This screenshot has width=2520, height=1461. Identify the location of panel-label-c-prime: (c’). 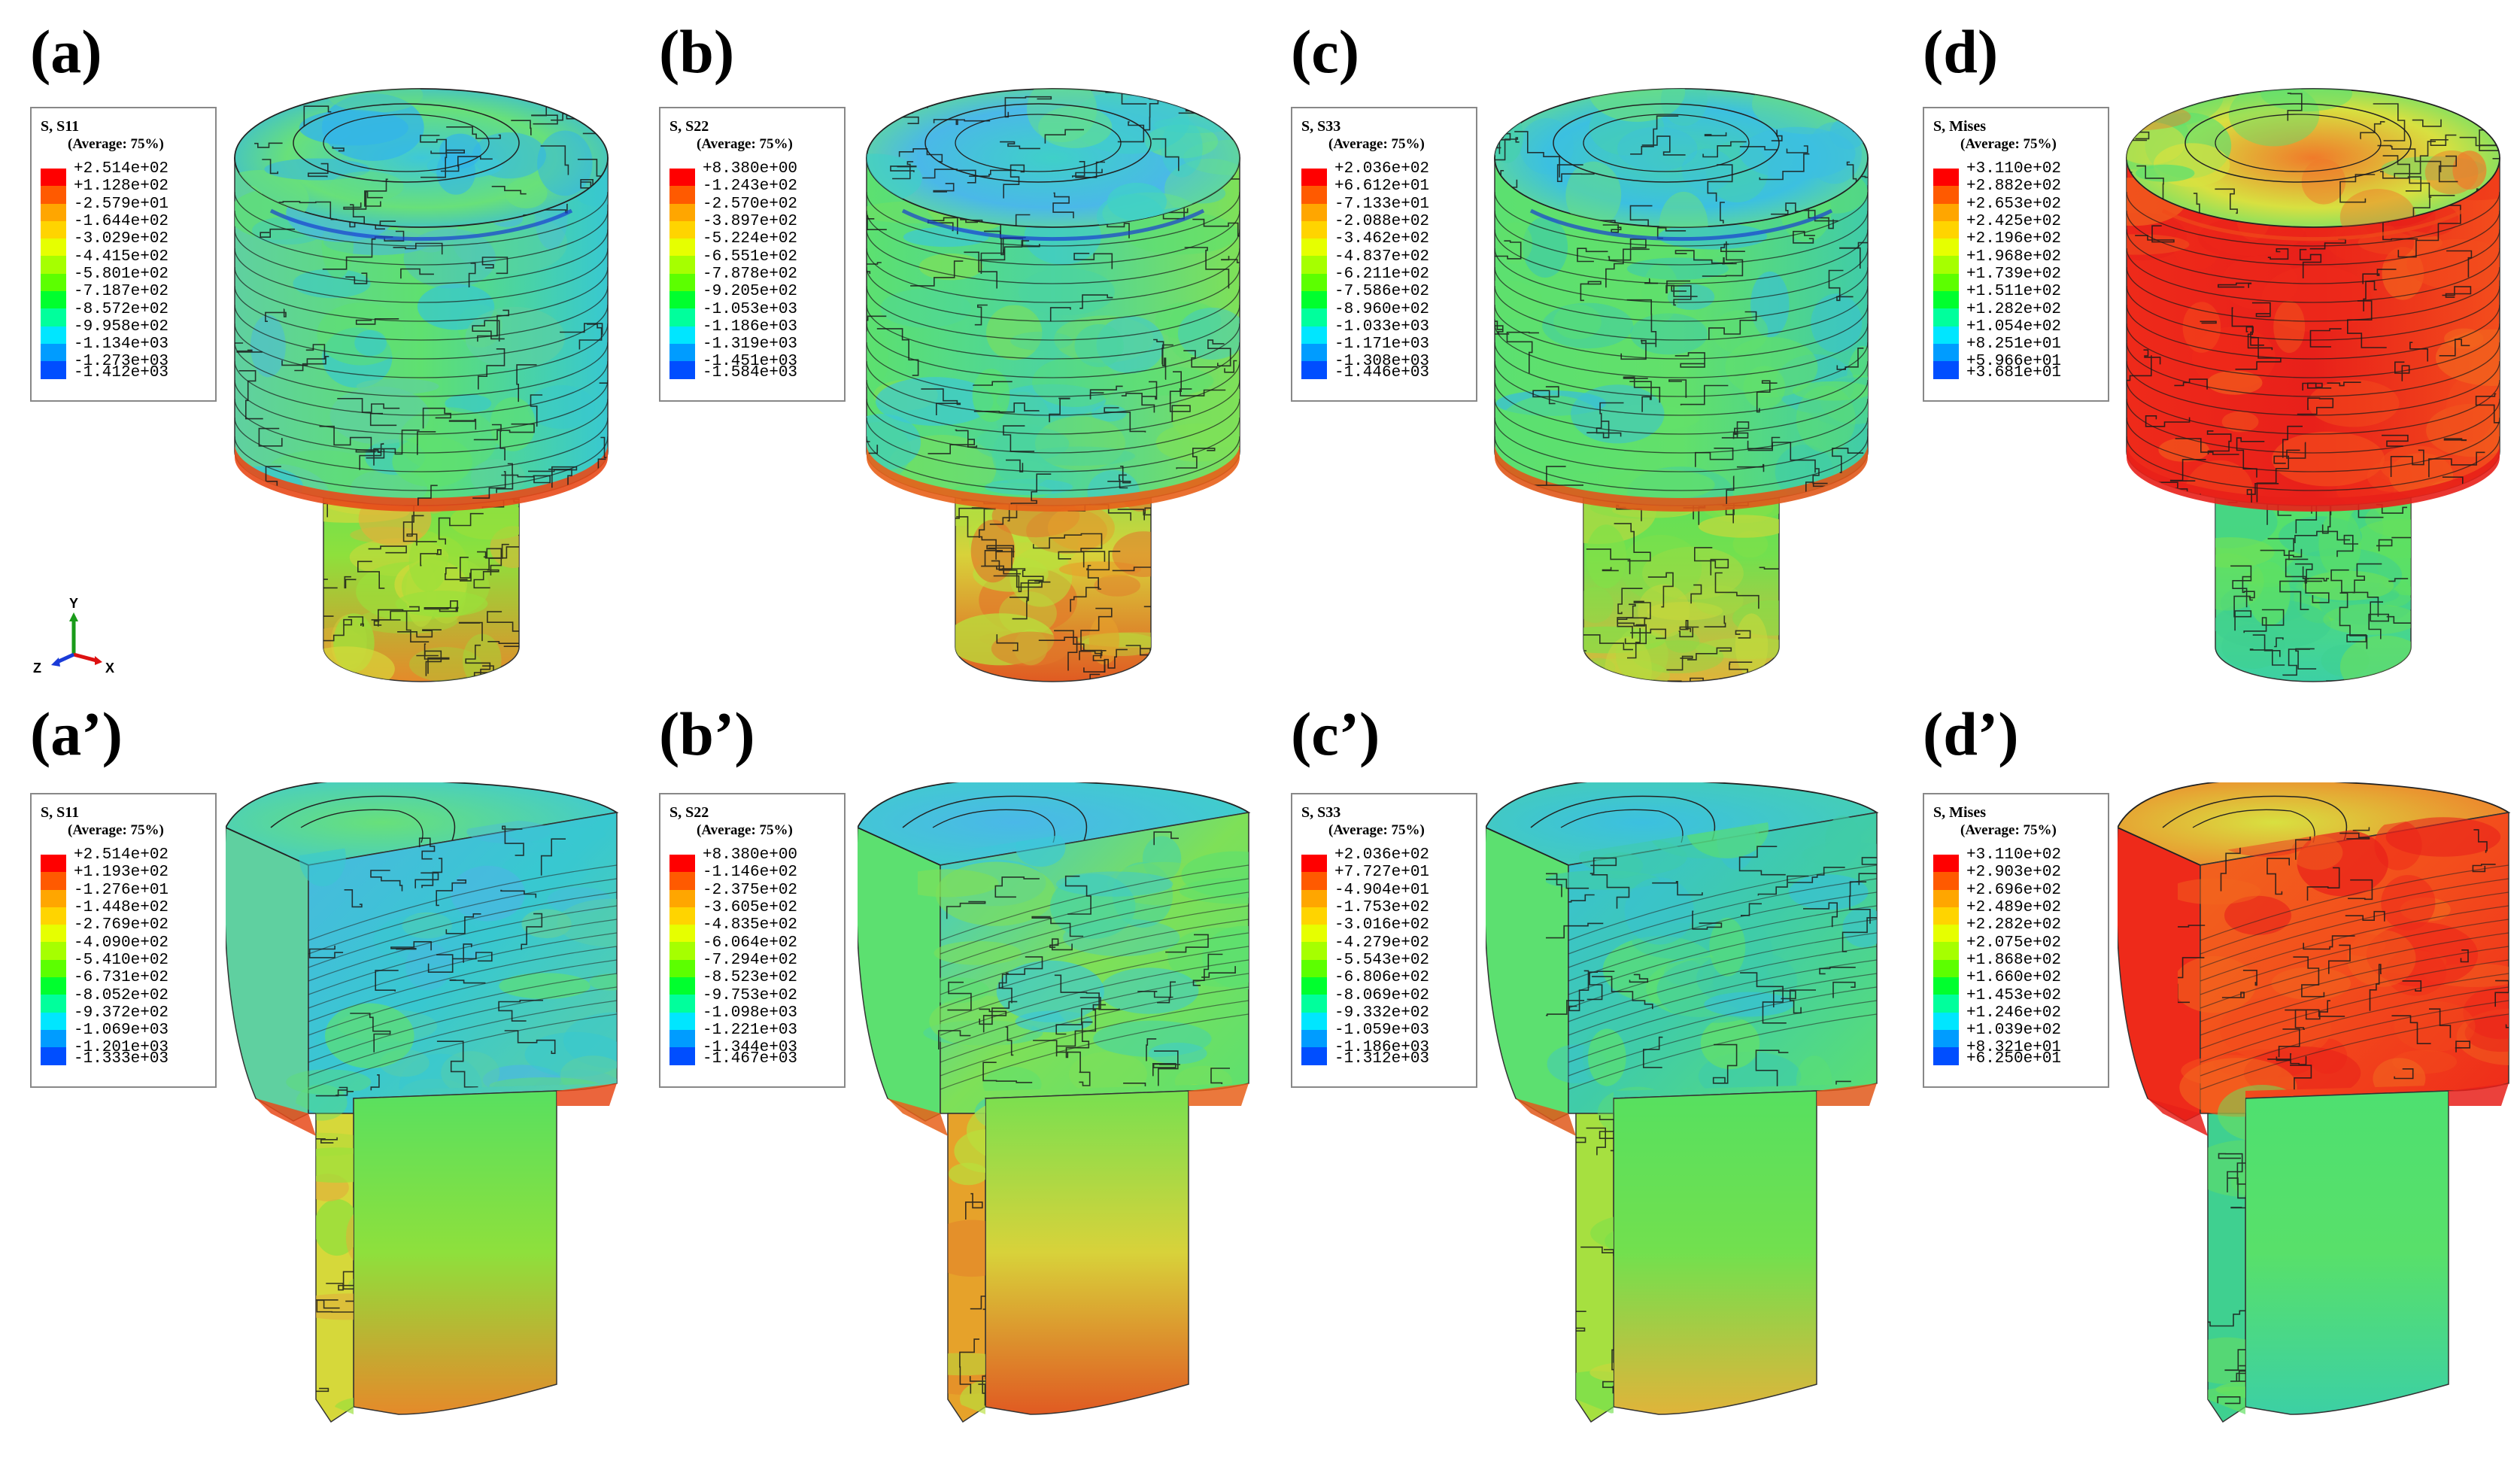
(1335, 734).